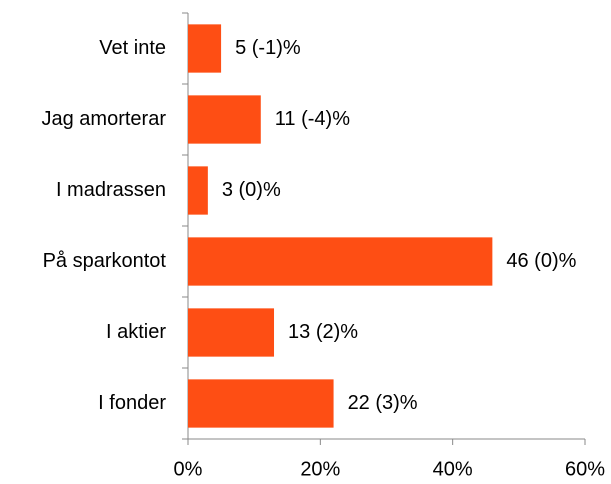  Describe the element at coordinates (541, 261) in the screenshot. I see `value-label: 46 (0)%` at that location.